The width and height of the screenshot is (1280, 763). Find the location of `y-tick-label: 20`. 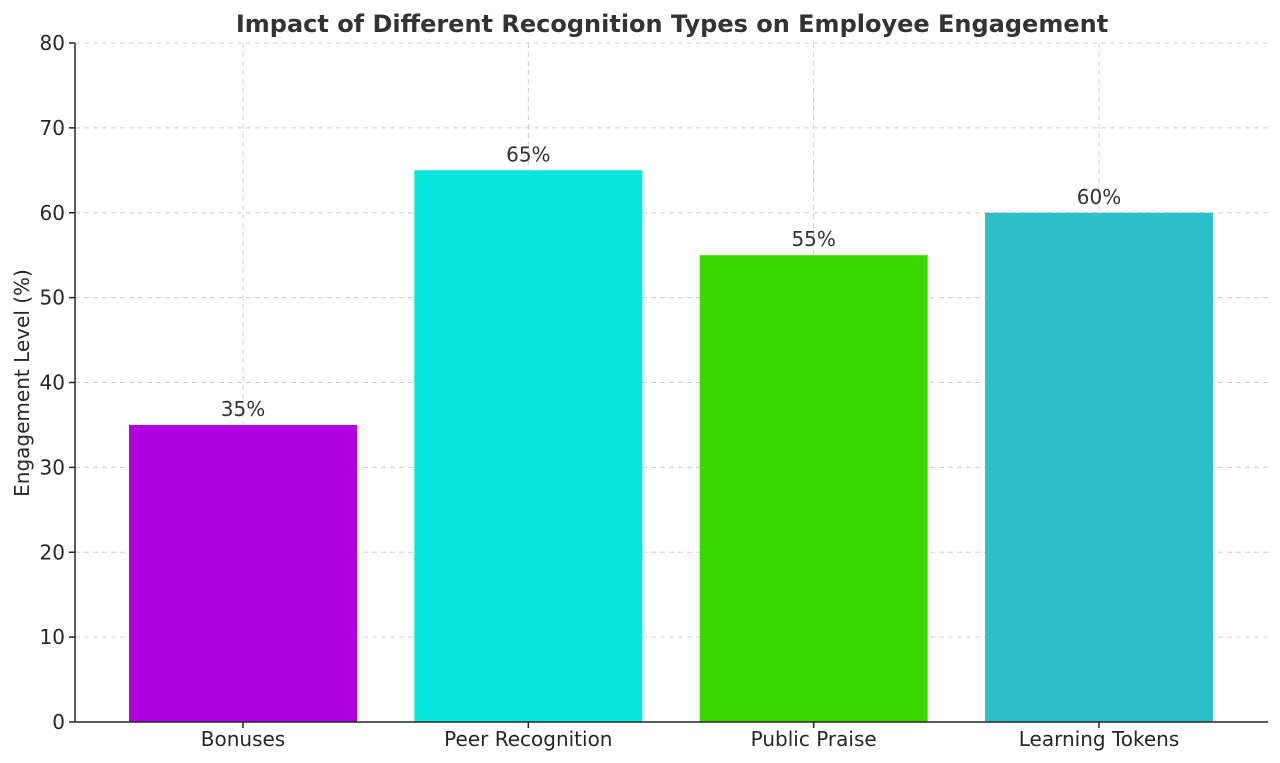

y-tick-label: 20 is located at coordinates (52, 552).